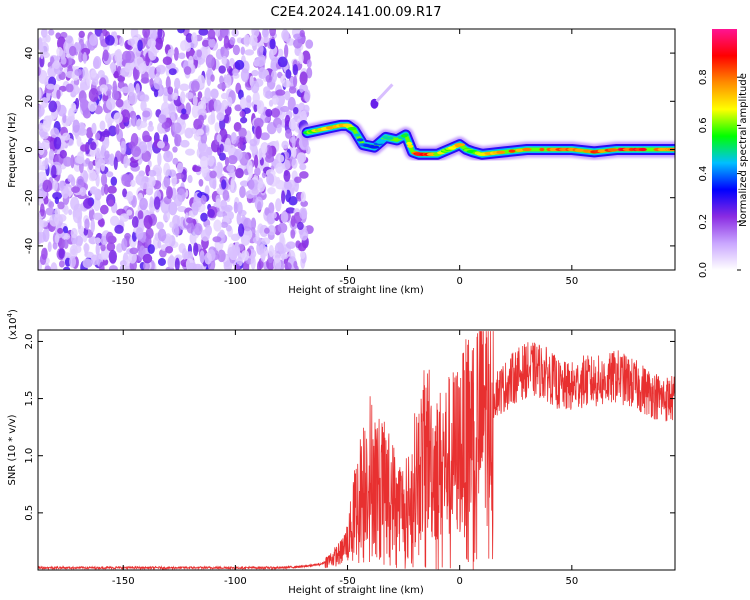 The width and height of the screenshot is (750, 600). Describe the element at coordinates (724, 149) in the screenshot. I see `colorbar-gradient` at that location.